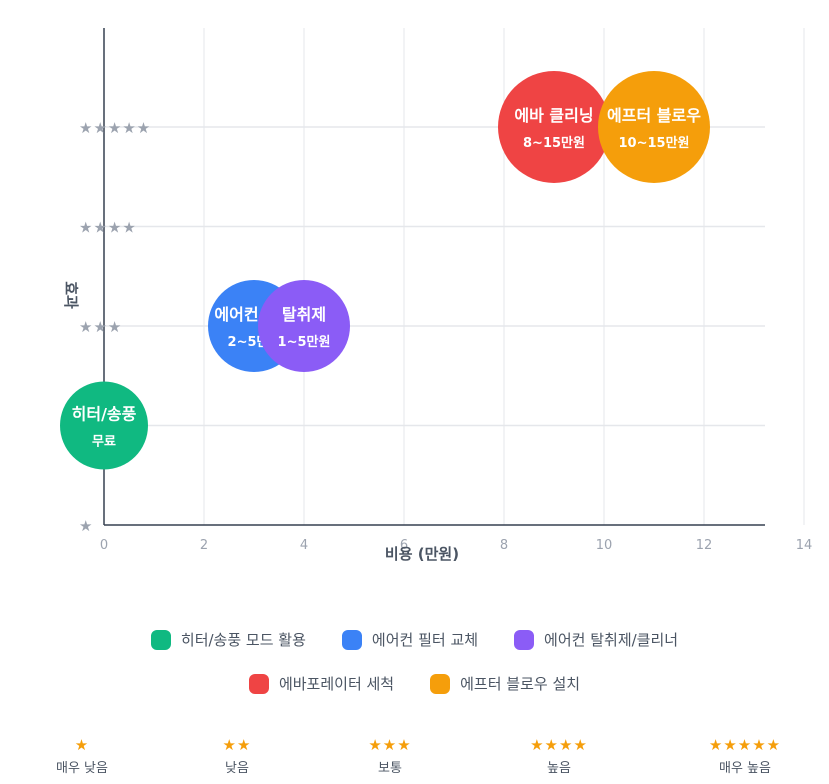 This screenshot has width=829, height=784. I want to click on x-tick-label: 12, so click(704, 545).